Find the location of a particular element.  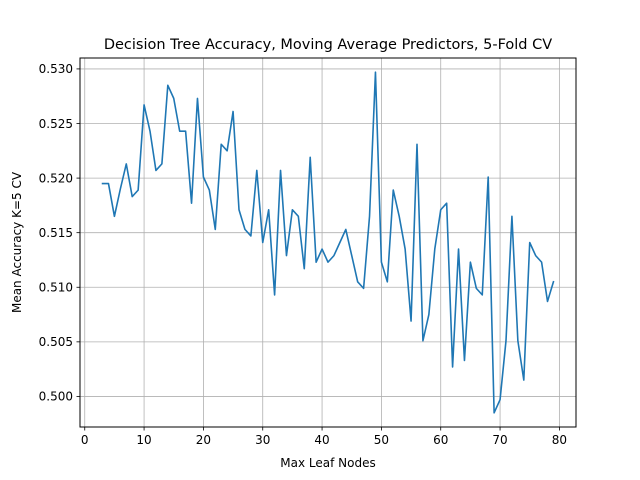

x-tick-label: 20 is located at coordinates (203, 440).